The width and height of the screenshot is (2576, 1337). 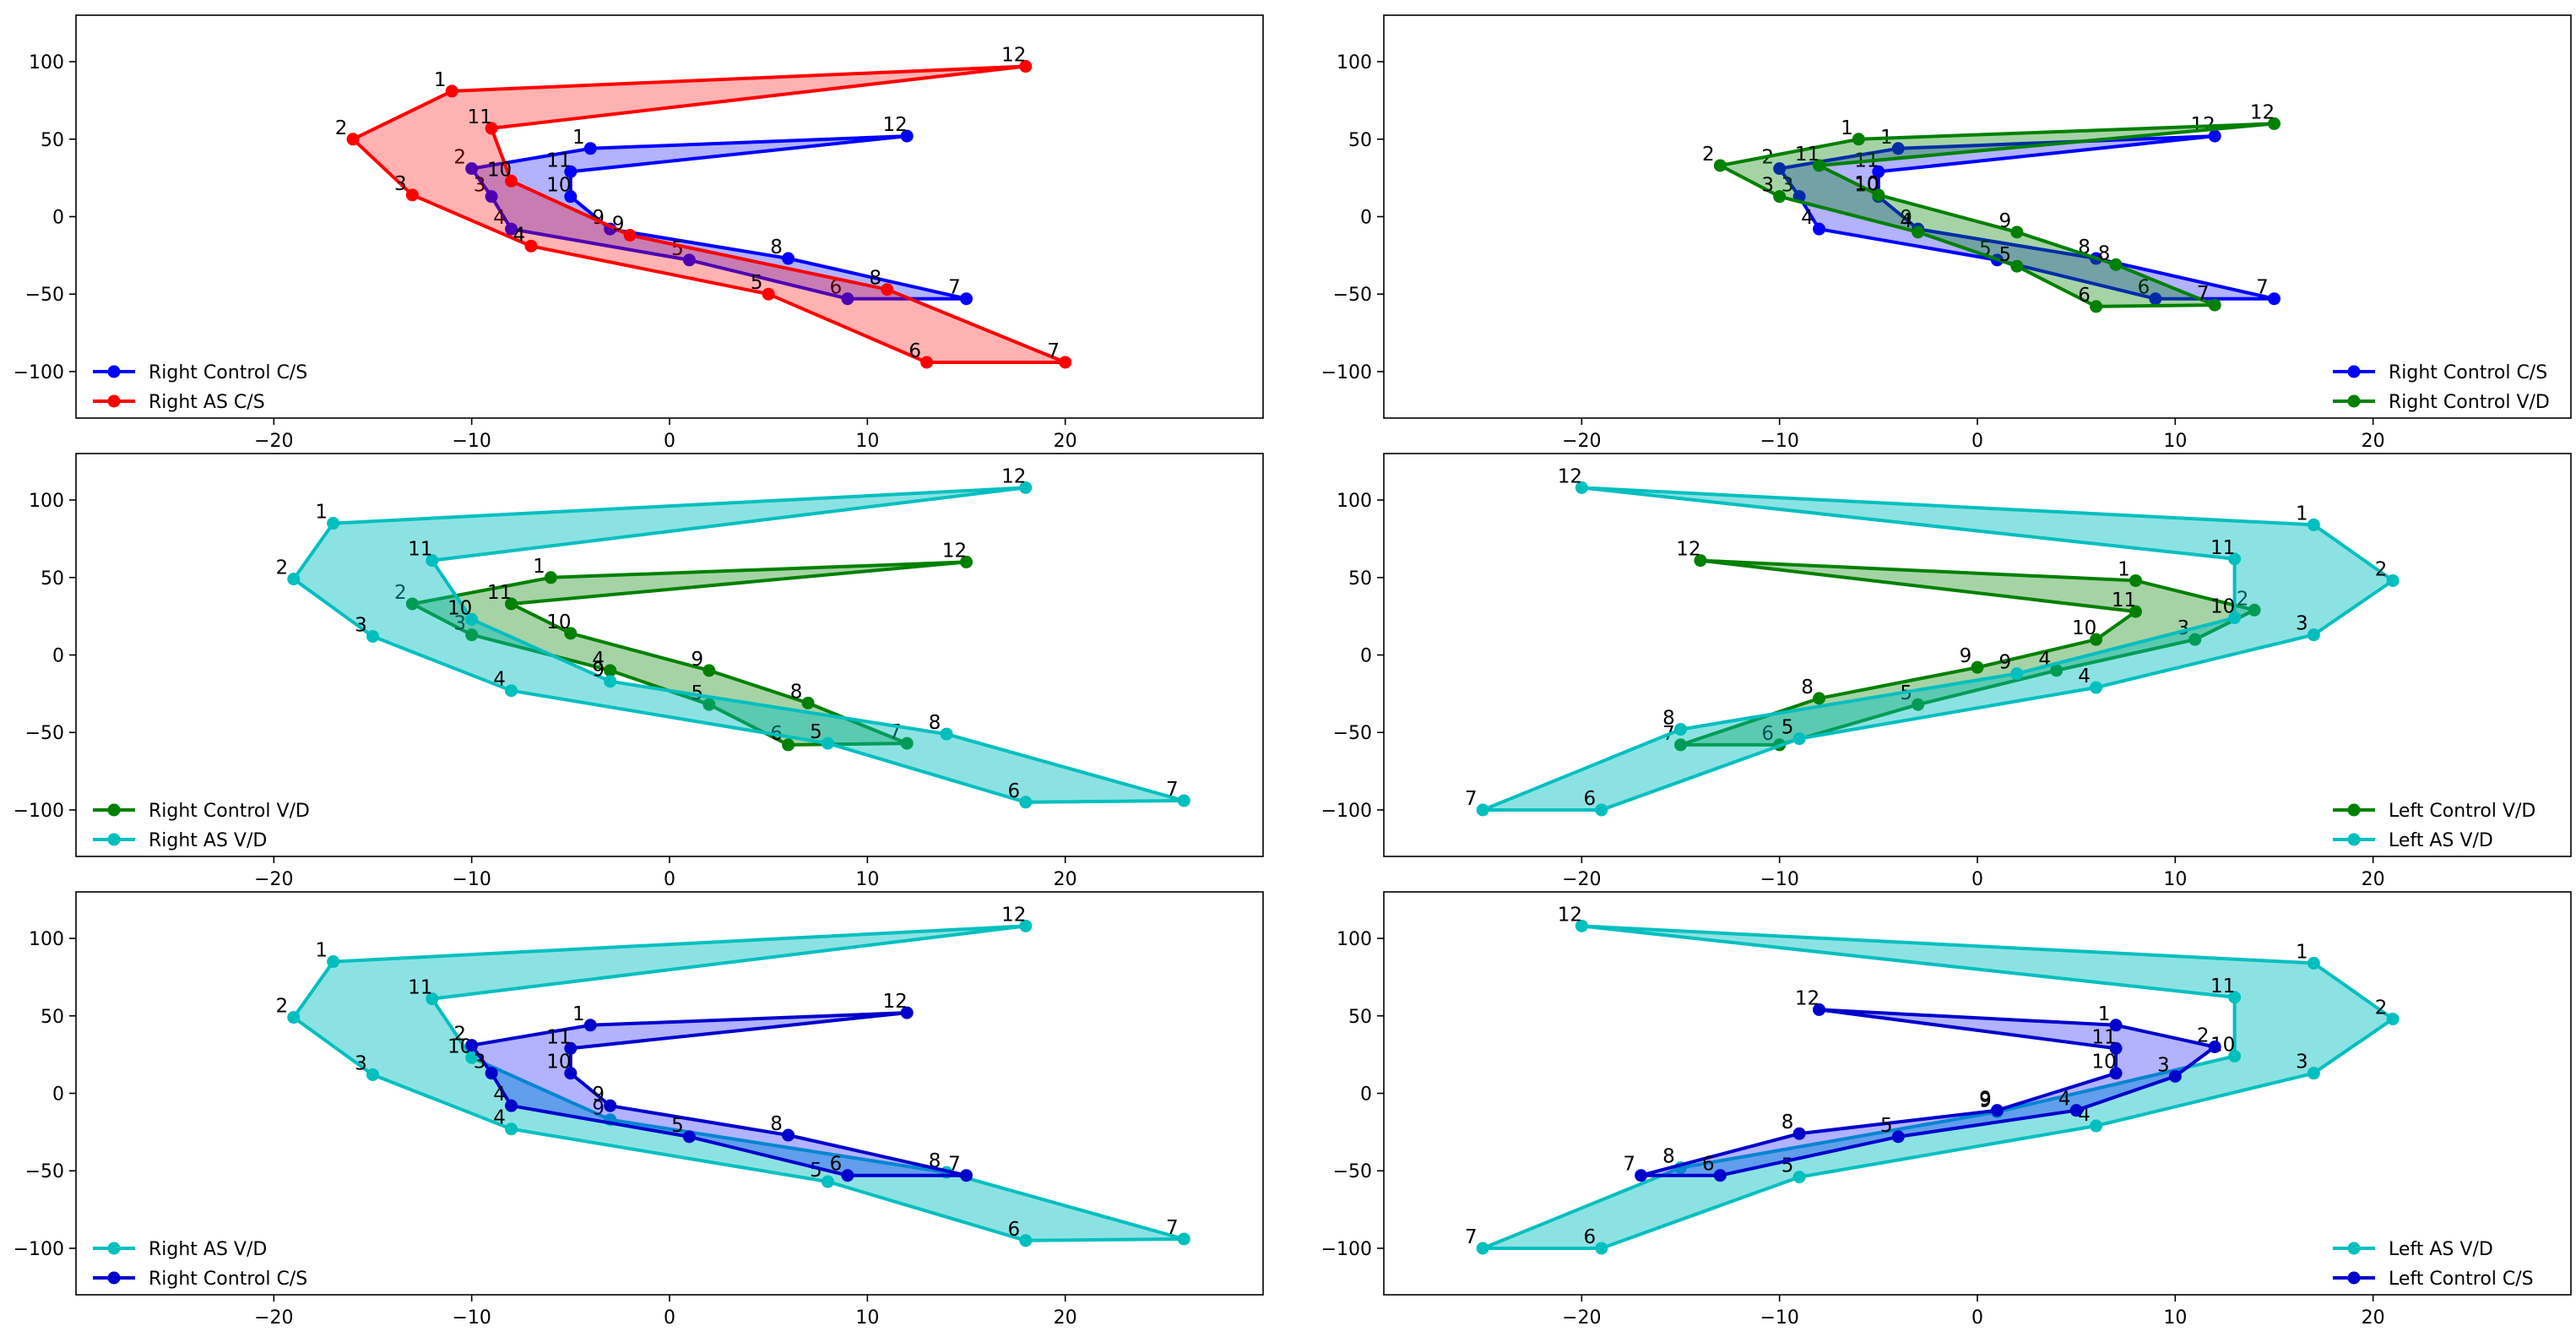 I want to click on point-label: 5, so click(x=1886, y=1126).